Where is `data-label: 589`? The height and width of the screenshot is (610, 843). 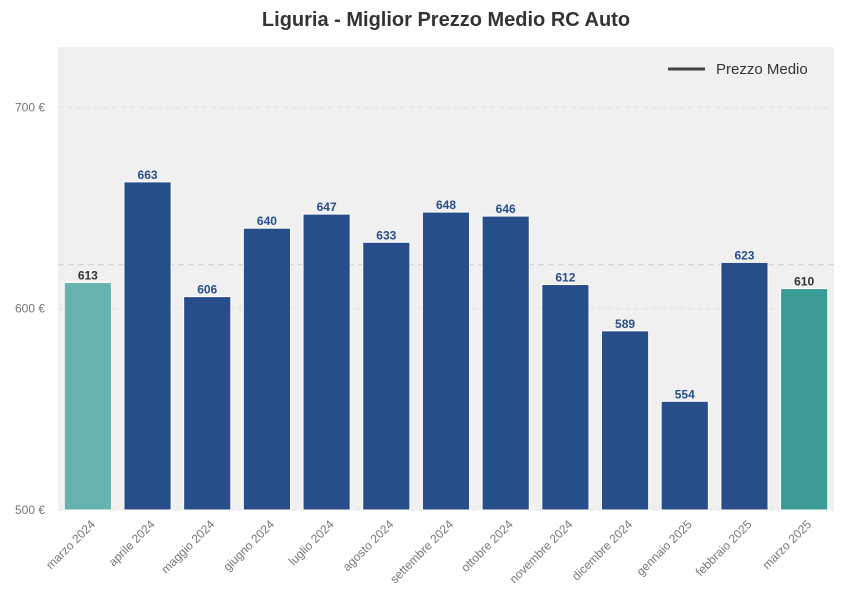
data-label: 589 is located at coordinates (625, 324).